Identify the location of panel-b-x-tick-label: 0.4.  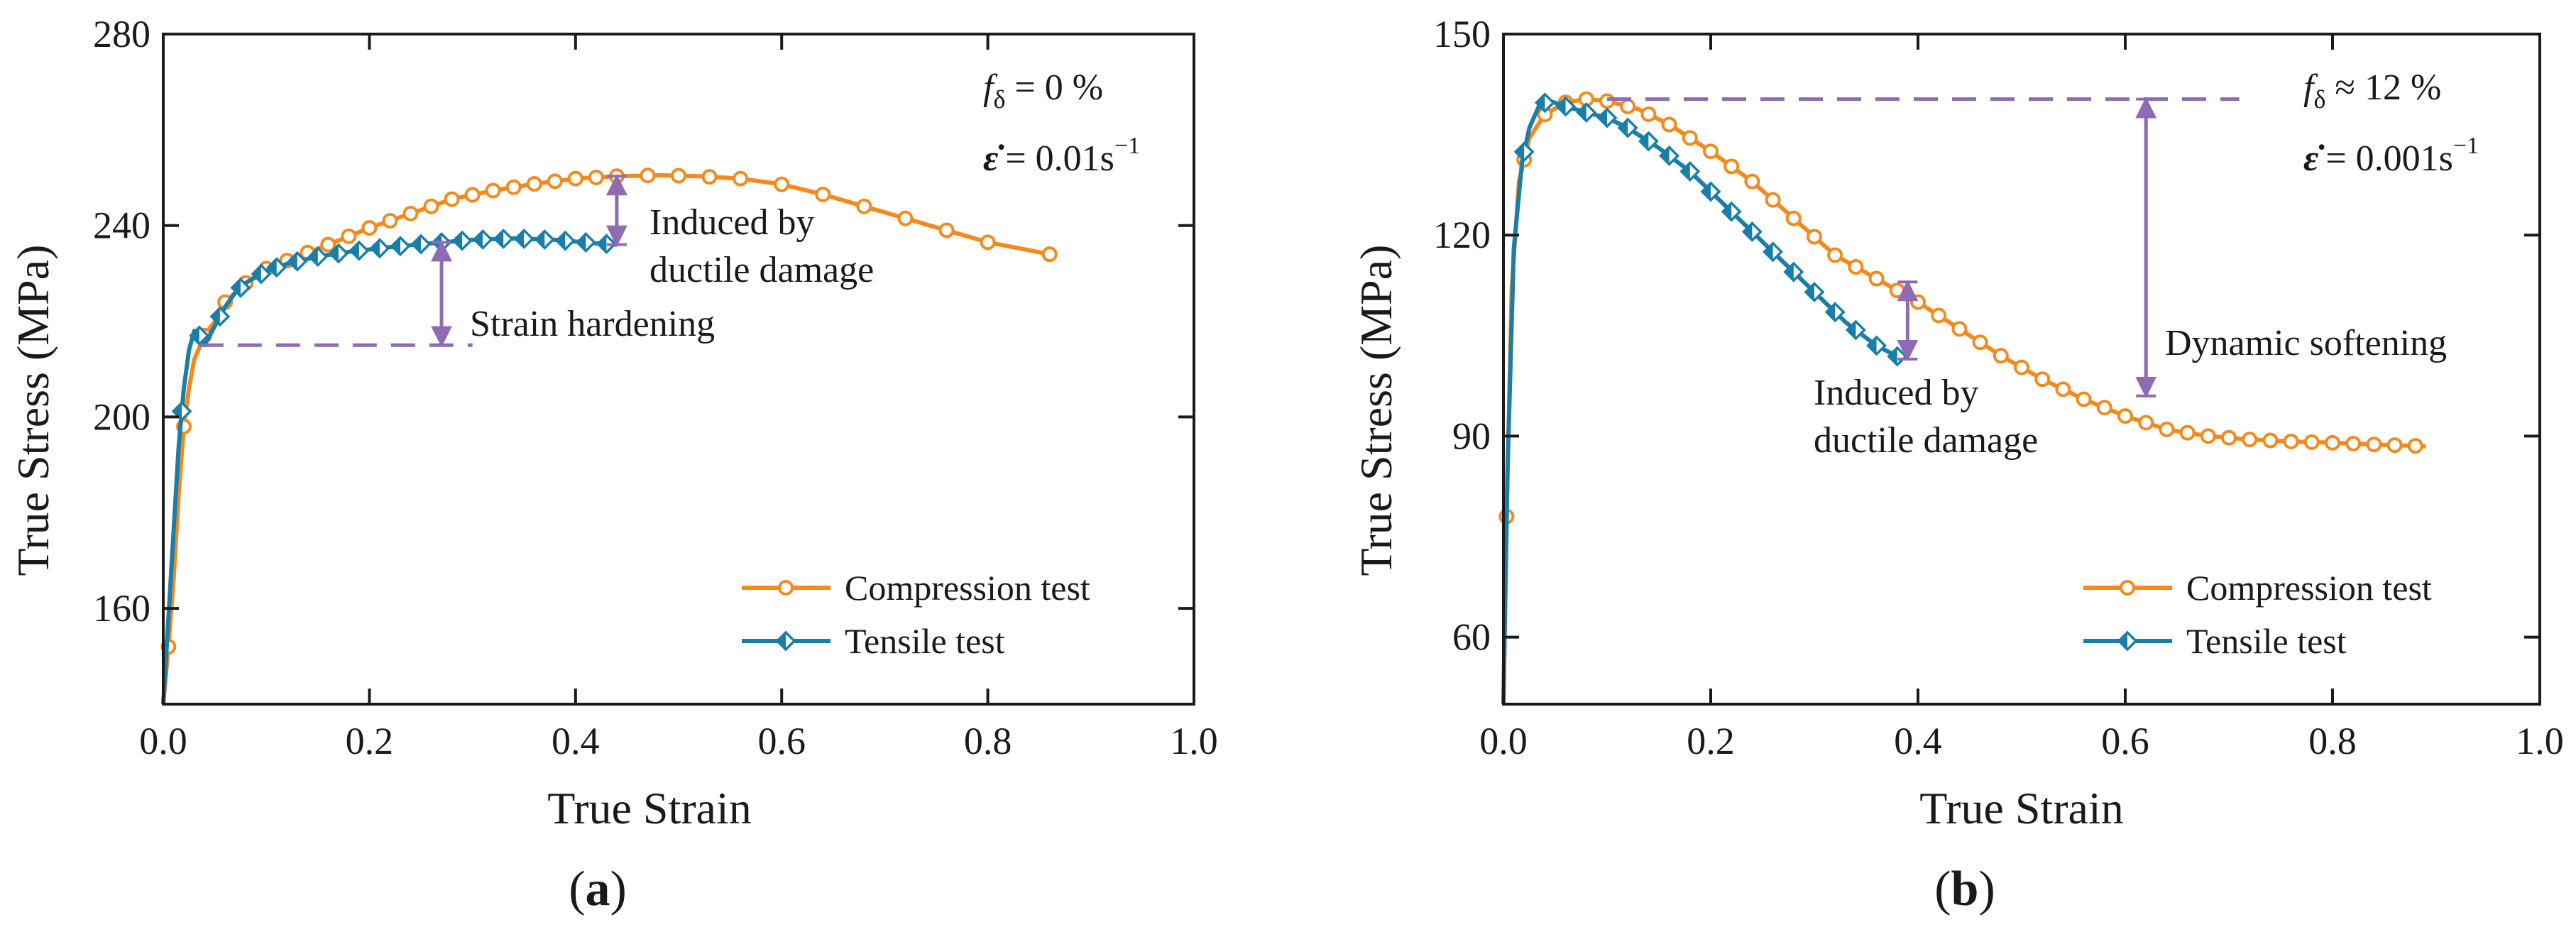
(1918, 741).